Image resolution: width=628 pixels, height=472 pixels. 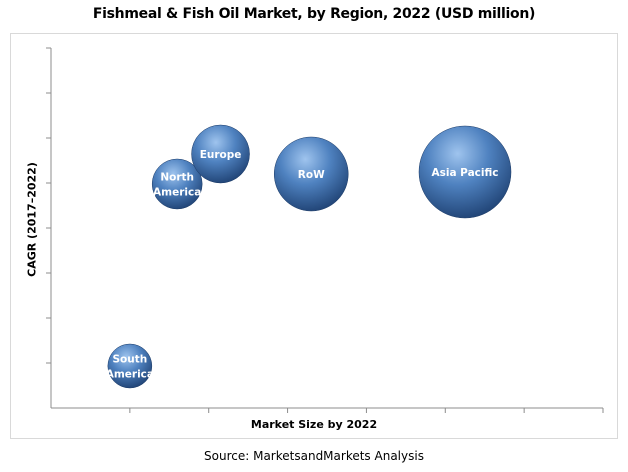 I want to click on source-note: Source: MarketsandMarkets Analysis, so click(x=314, y=456).